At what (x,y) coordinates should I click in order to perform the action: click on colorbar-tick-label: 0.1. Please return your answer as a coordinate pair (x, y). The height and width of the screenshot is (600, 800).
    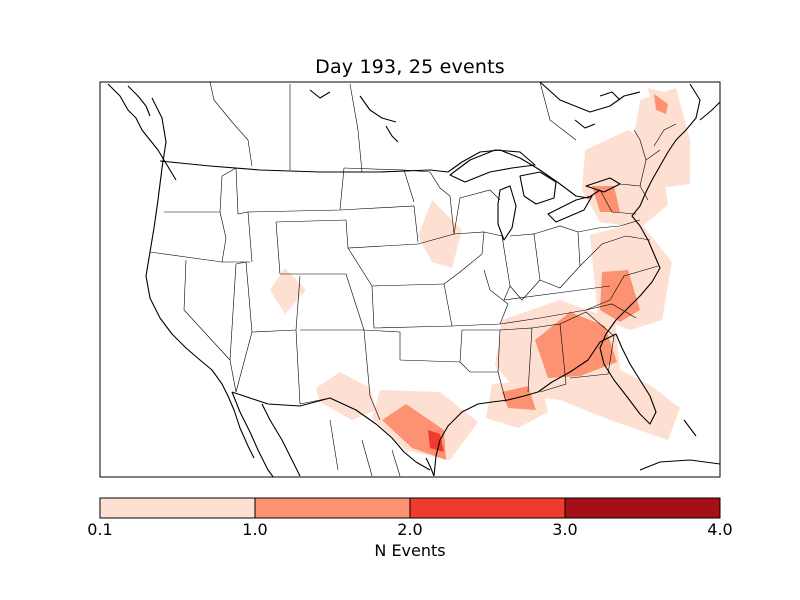
    Looking at the image, I should click on (100, 529).